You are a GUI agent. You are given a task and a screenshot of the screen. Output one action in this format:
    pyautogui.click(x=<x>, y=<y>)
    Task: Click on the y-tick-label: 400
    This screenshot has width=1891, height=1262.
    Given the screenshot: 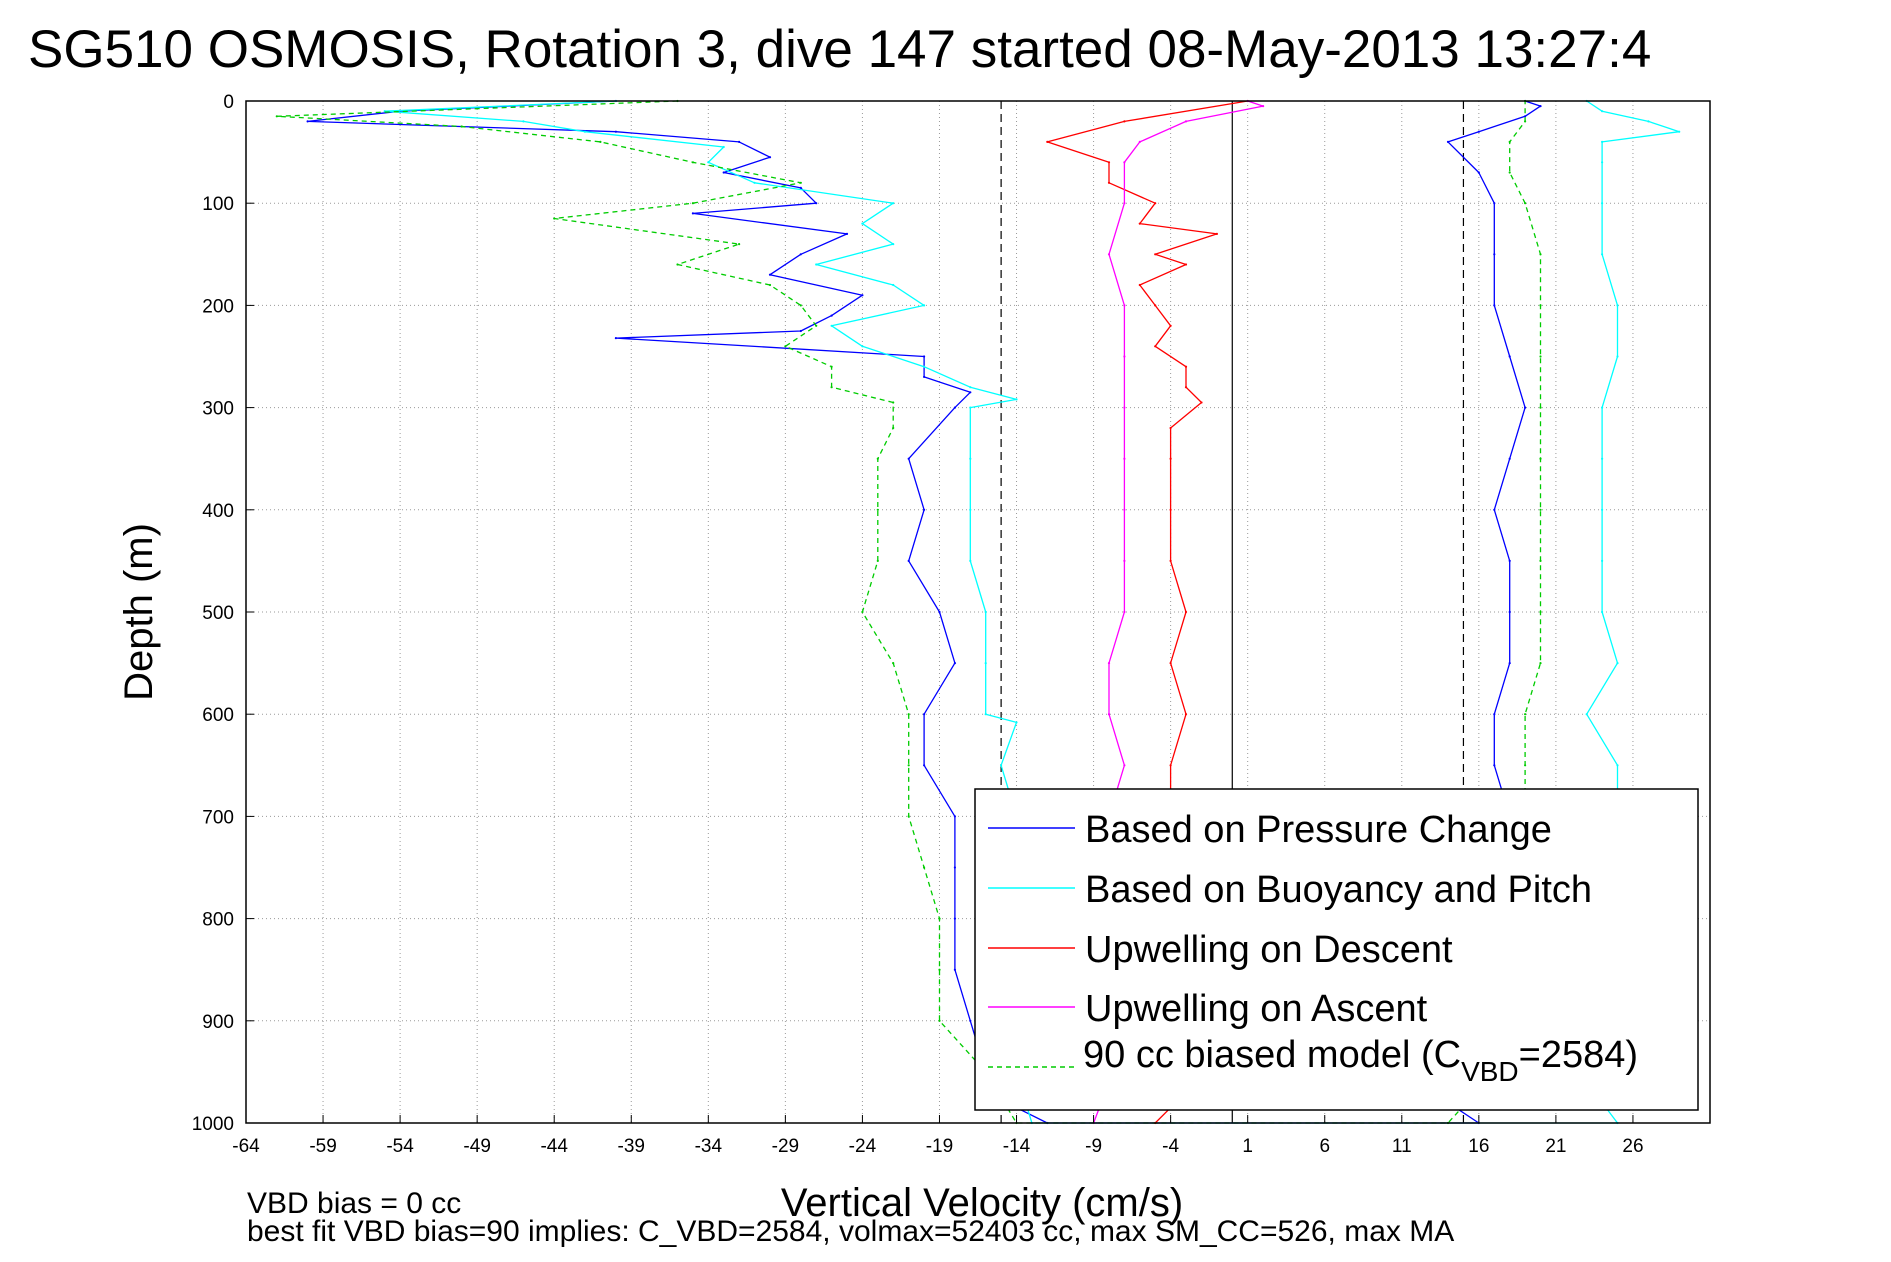 What is the action you would take?
    pyautogui.click(x=218, y=511)
    